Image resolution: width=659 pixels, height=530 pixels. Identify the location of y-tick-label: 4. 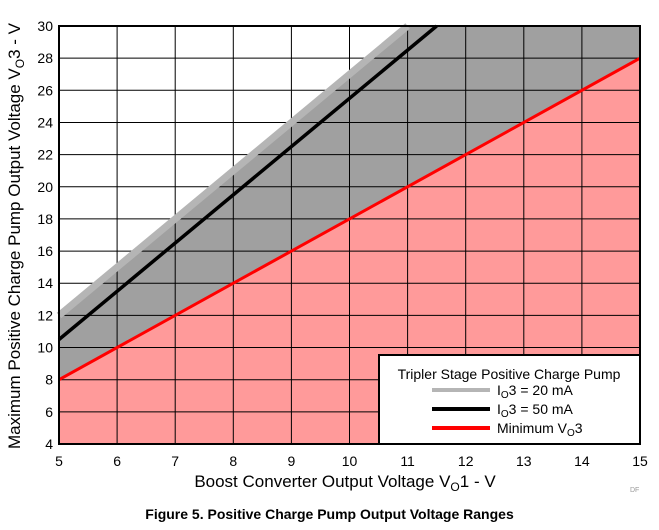
(49, 444).